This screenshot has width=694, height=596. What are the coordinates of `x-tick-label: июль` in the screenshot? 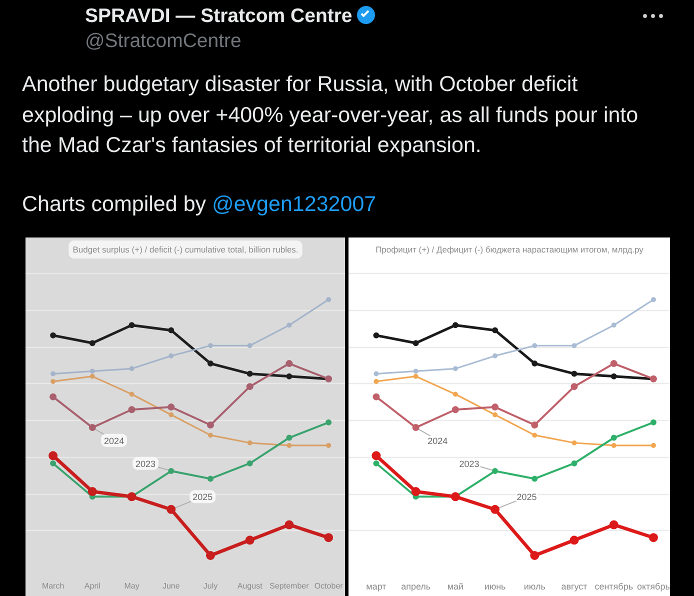 It's located at (535, 587).